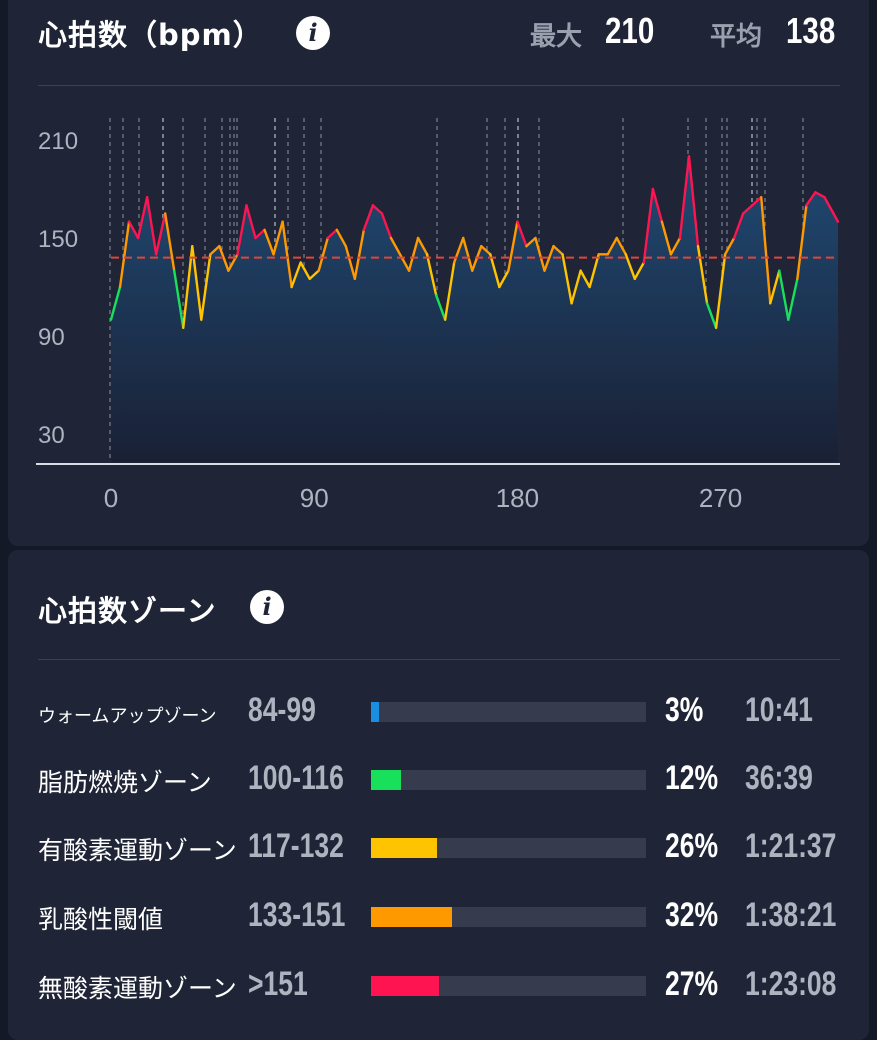  What do you see at coordinates (474, 242) in the screenshot?
I see `heart-rate-line` at bounding box center [474, 242].